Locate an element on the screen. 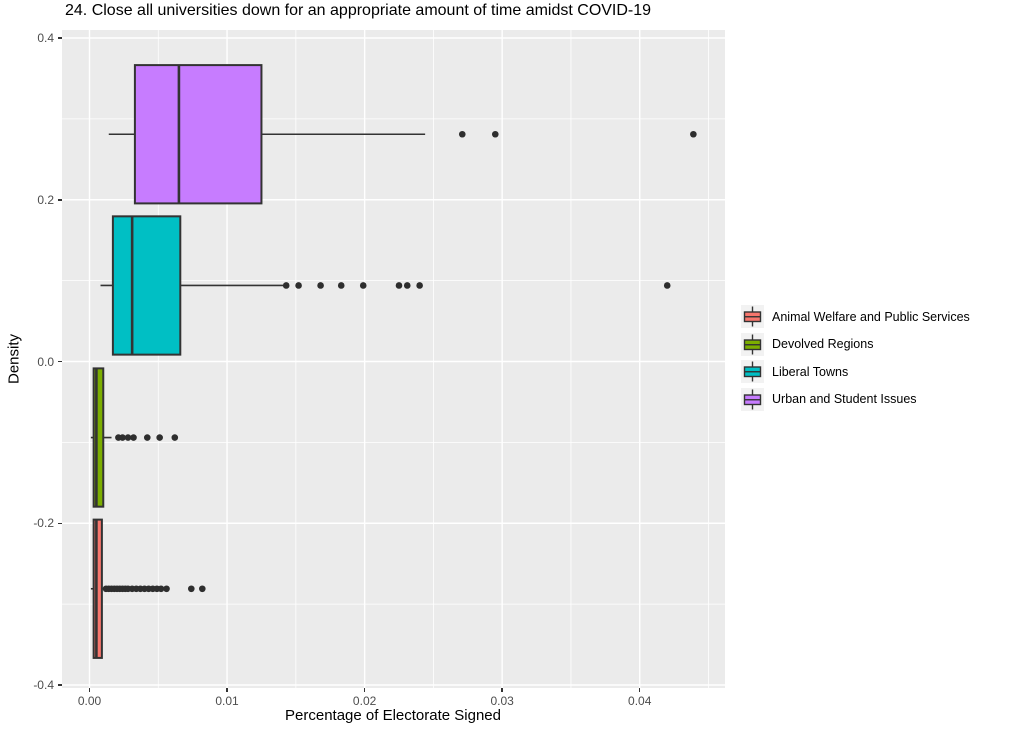 The height and width of the screenshot is (739, 1024). legend-item: Urban and Student Issues is located at coordinates (855, 400).